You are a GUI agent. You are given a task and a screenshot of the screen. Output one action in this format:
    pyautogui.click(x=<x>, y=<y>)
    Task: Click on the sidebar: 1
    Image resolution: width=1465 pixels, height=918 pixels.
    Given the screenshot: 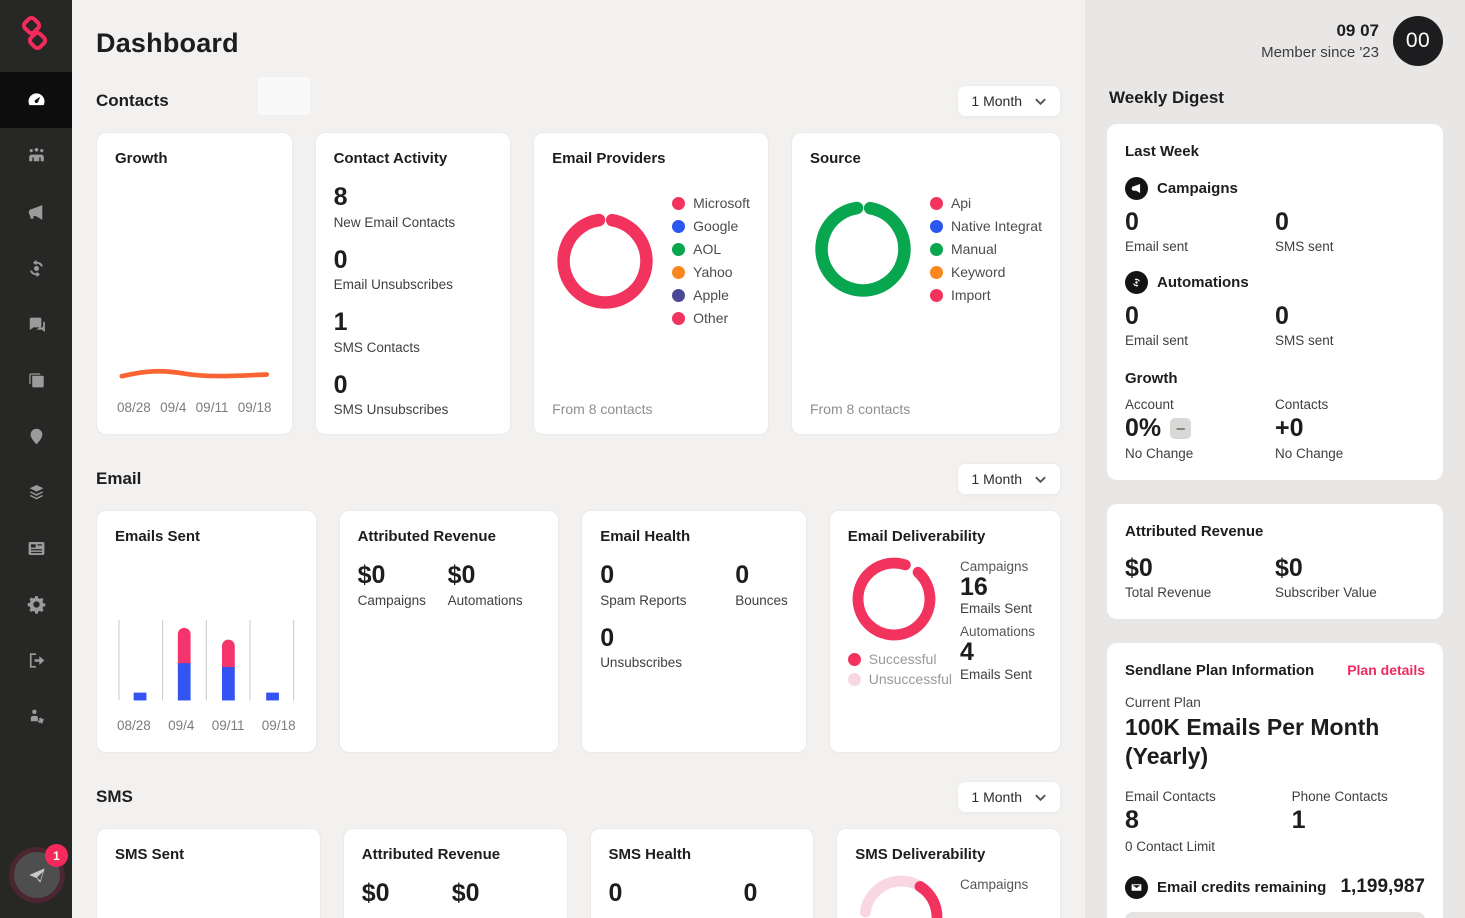 What is the action you would take?
    pyautogui.click(x=36, y=459)
    